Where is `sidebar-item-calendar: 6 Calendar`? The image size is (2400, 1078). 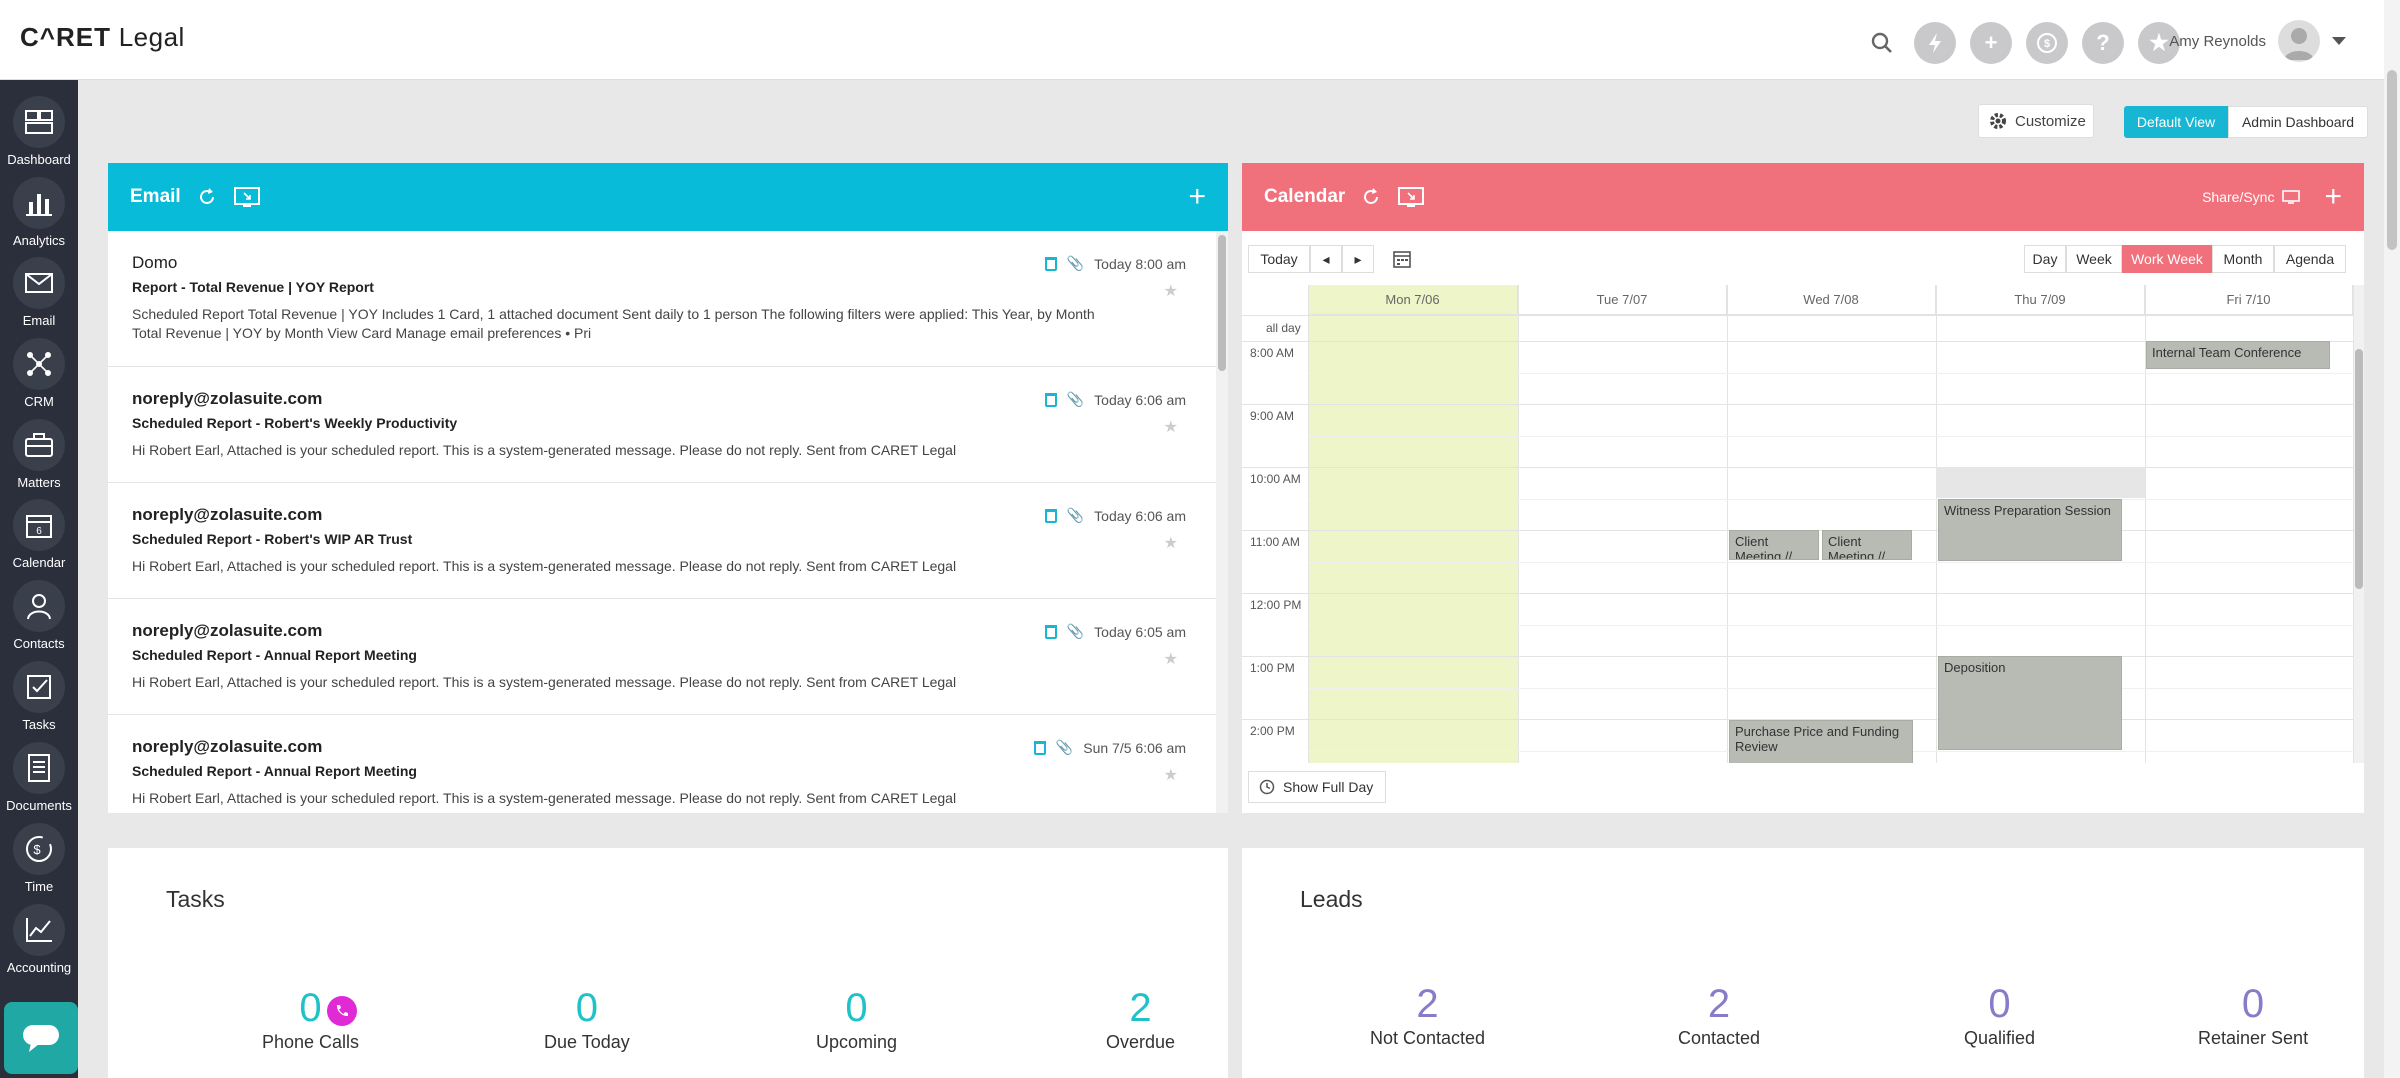
sidebar-item-calendar: 6 Calendar is located at coordinates (39, 535).